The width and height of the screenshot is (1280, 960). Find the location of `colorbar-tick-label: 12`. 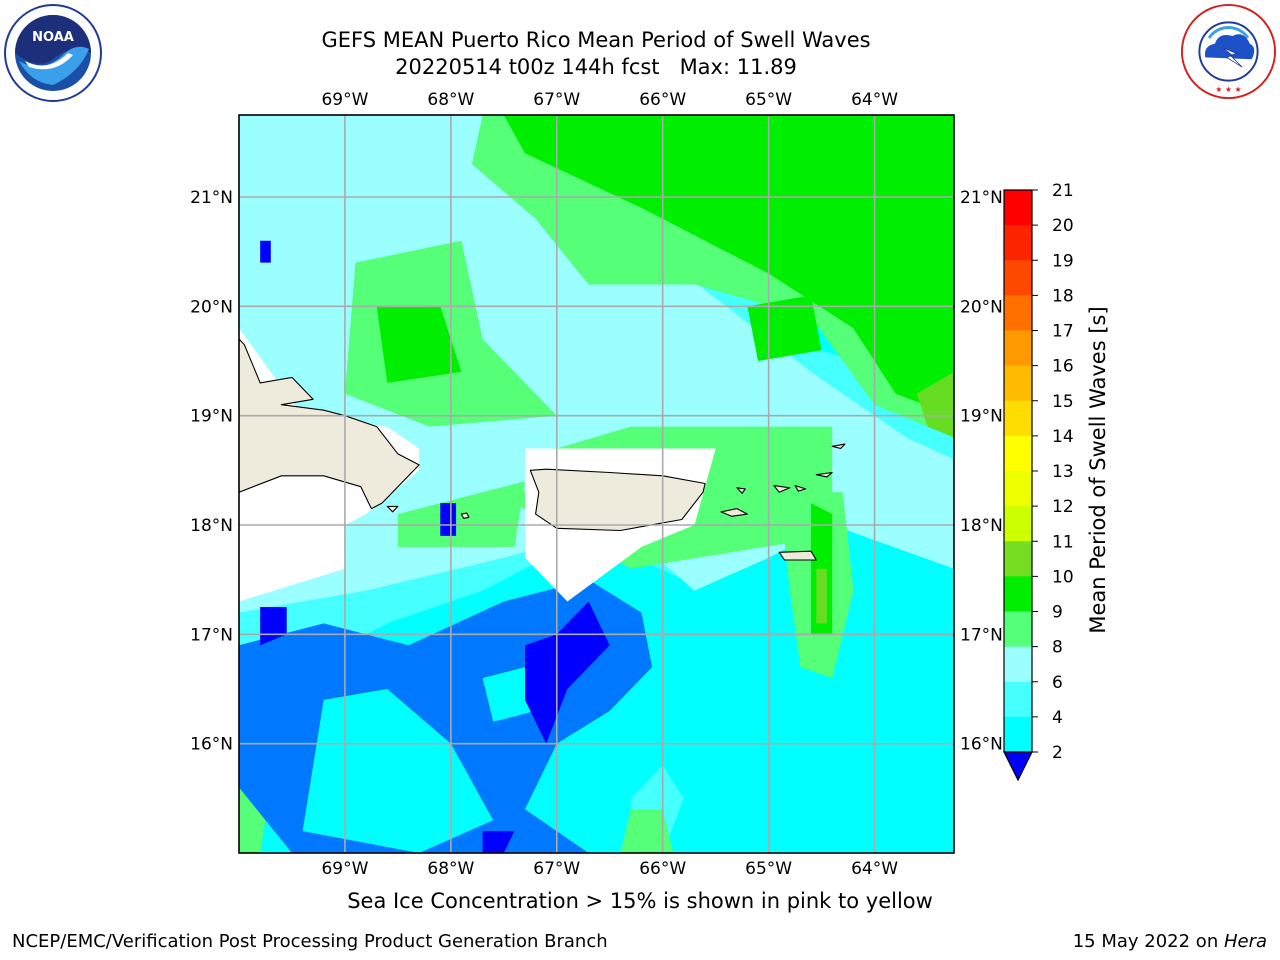

colorbar-tick-label: 12 is located at coordinates (1063, 507).